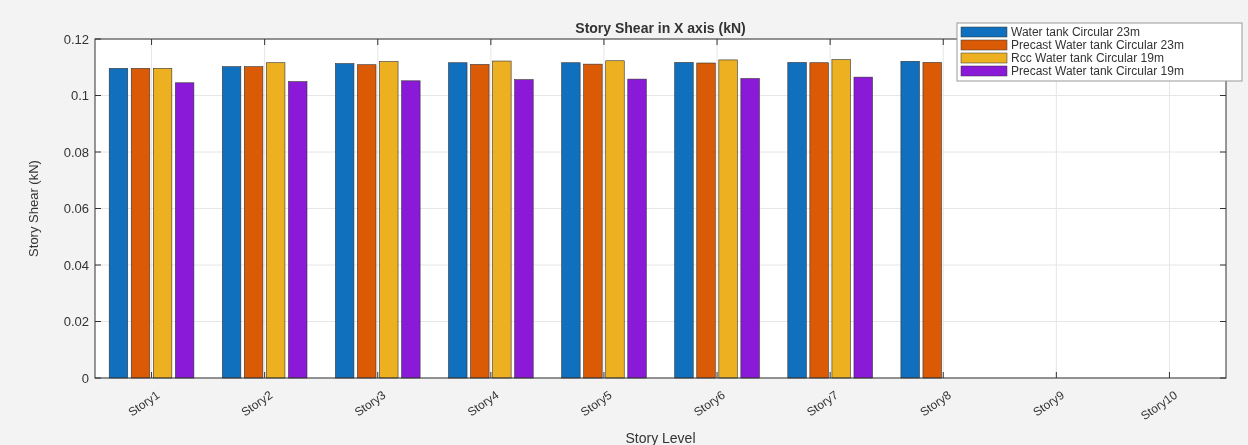 This screenshot has height=445, width=1248. I want to click on y-axis-title: Story Shear (kN), so click(33, 208).